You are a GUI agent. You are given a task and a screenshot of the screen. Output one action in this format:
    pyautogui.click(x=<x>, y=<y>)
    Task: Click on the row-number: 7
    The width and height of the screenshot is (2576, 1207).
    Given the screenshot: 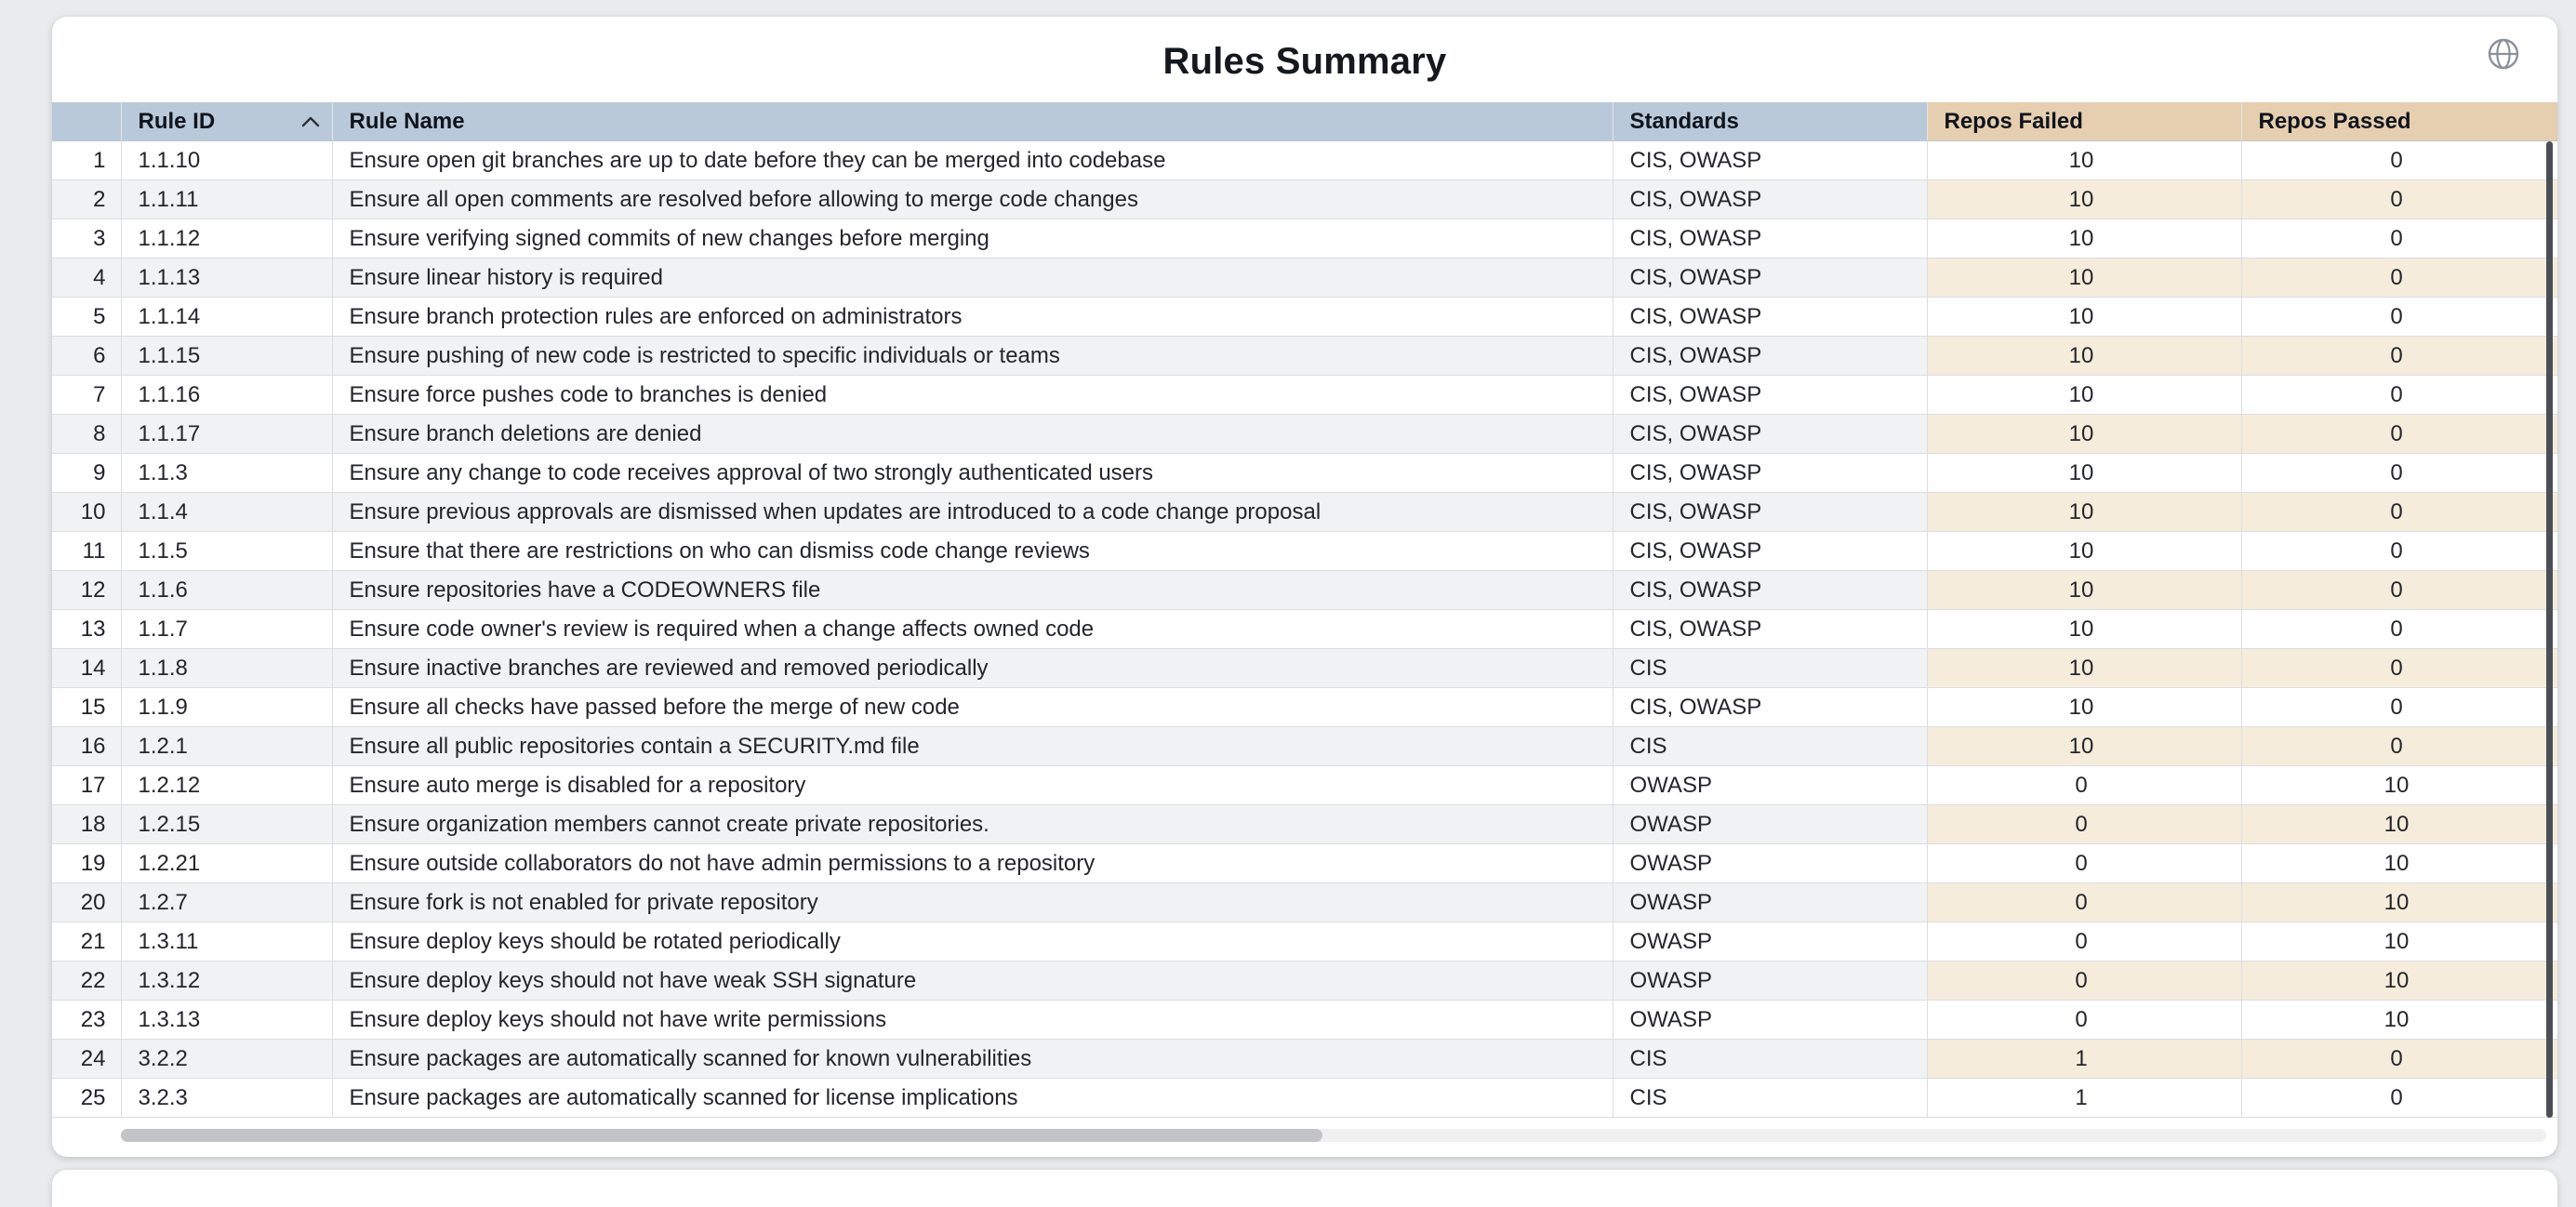 What is the action you would take?
    pyautogui.click(x=87, y=395)
    